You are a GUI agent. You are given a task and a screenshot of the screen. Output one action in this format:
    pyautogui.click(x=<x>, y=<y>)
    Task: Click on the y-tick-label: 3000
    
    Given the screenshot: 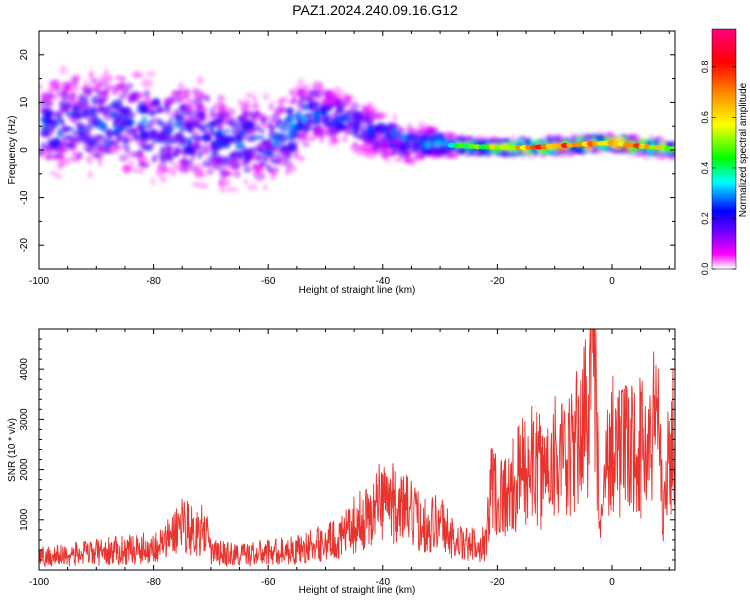 What is the action you would take?
    pyautogui.click(x=24, y=419)
    